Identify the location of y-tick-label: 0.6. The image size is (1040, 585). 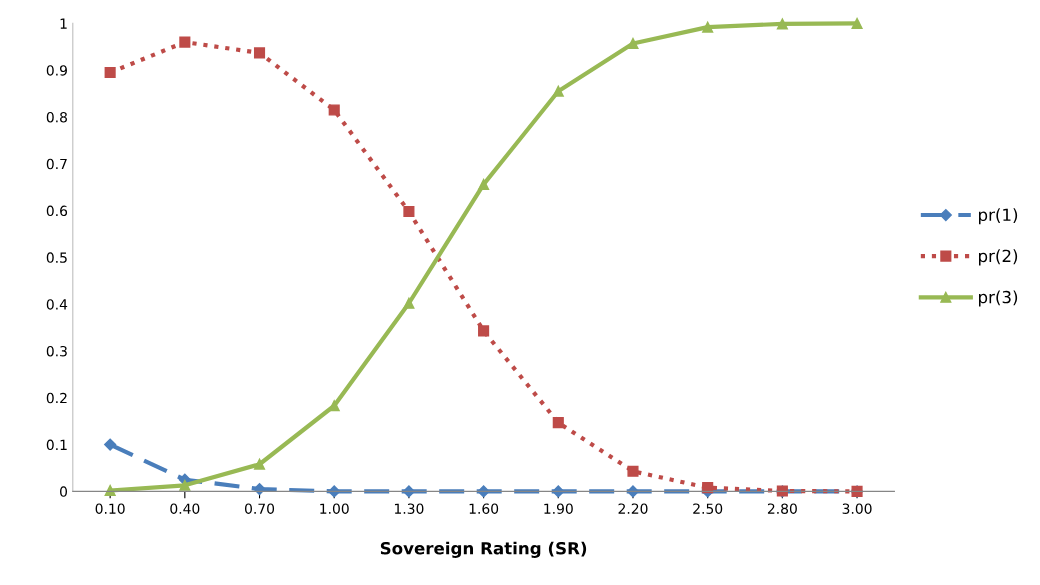
(57, 211).